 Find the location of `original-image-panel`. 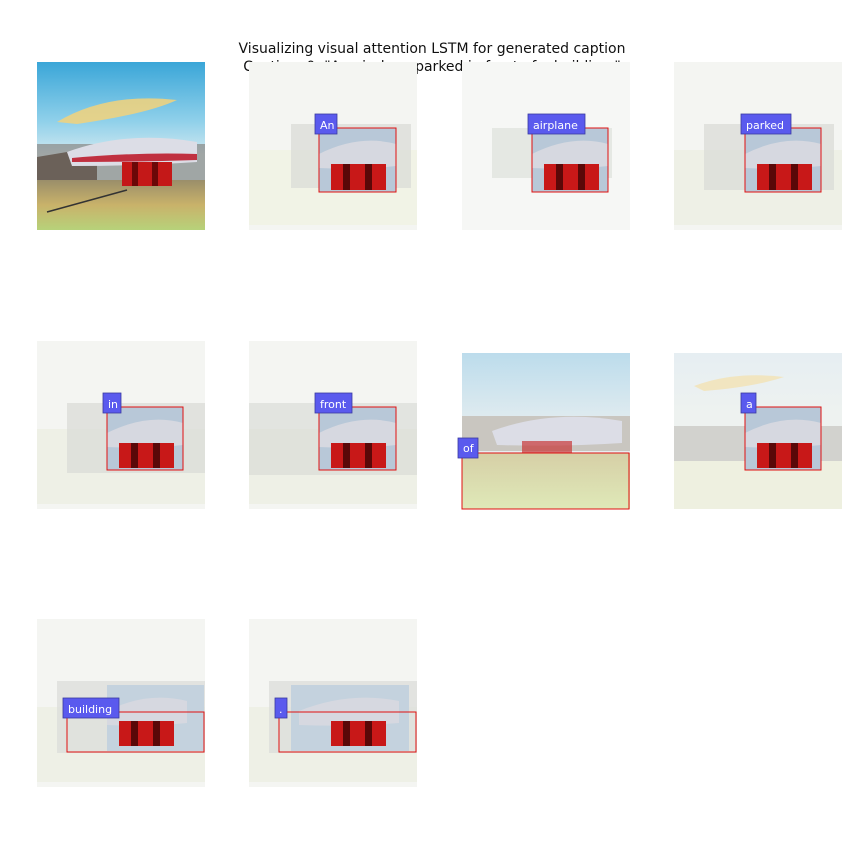

original-image-panel is located at coordinates (121, 146).